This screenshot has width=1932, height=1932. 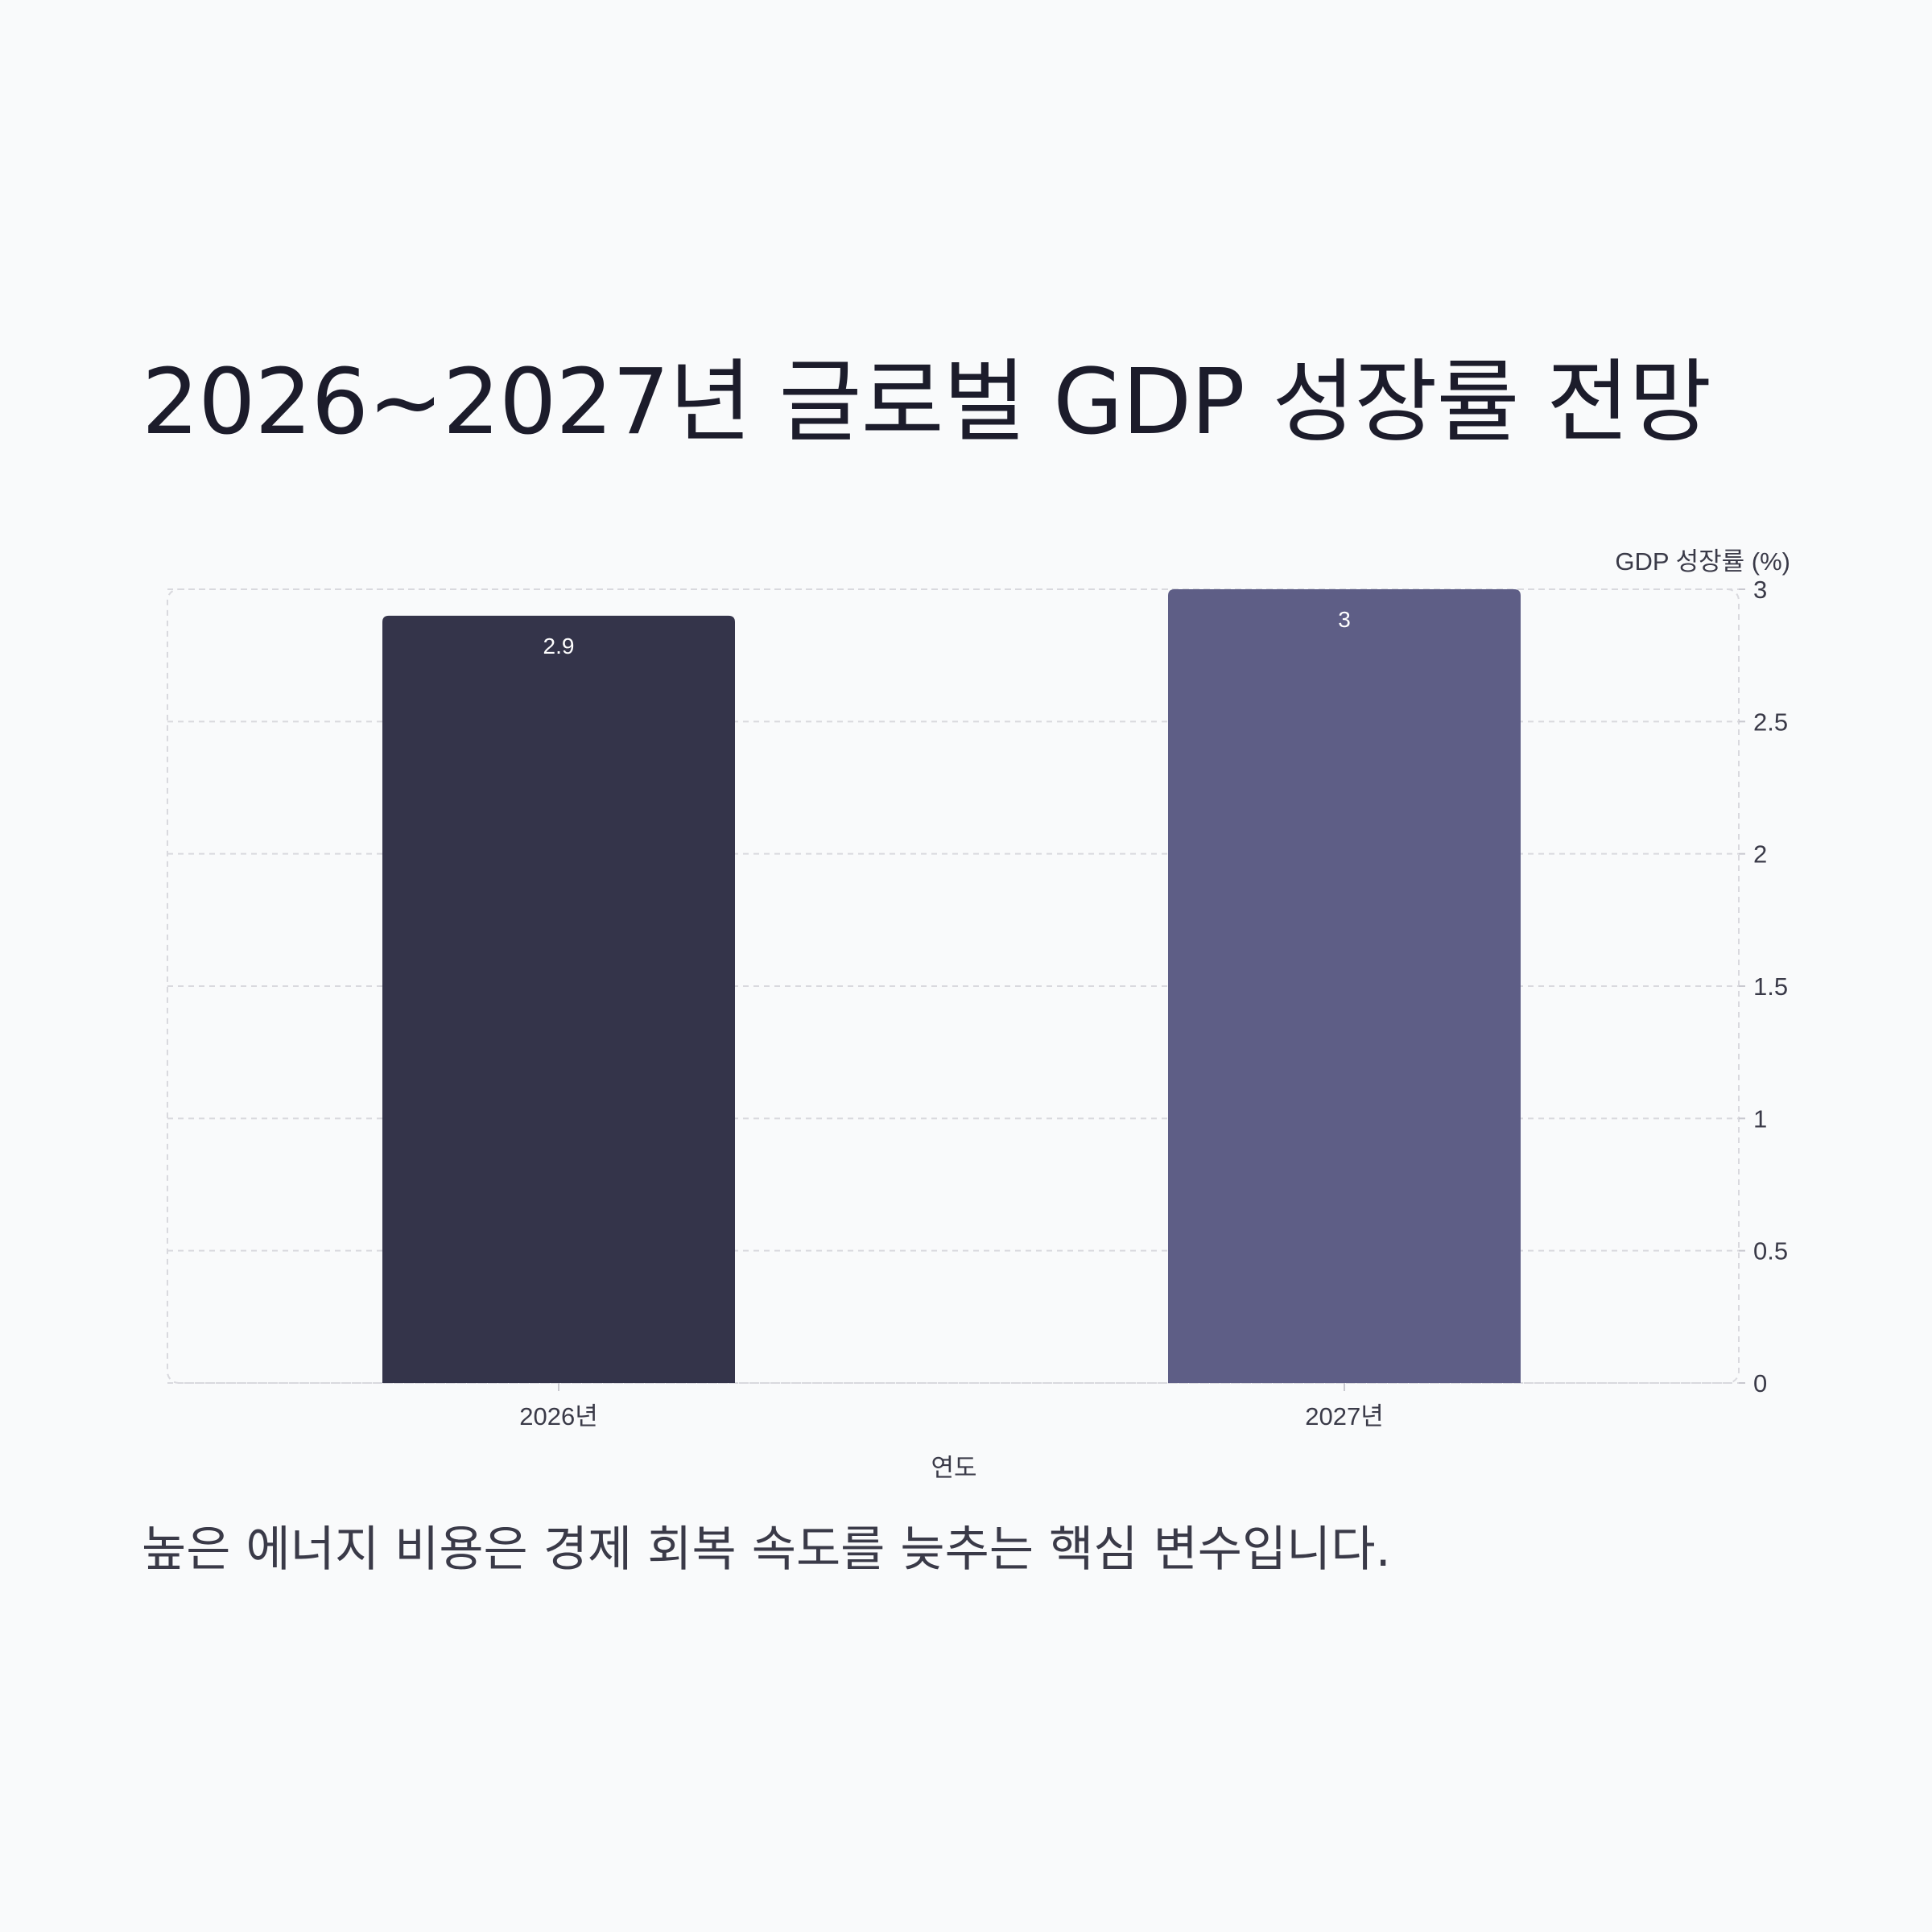 What do you see at coordinates (1702, 561) in the screenshot?
I see `y-axis-label: GDP 성장률 (%)` at bounding box center [1702, 561].